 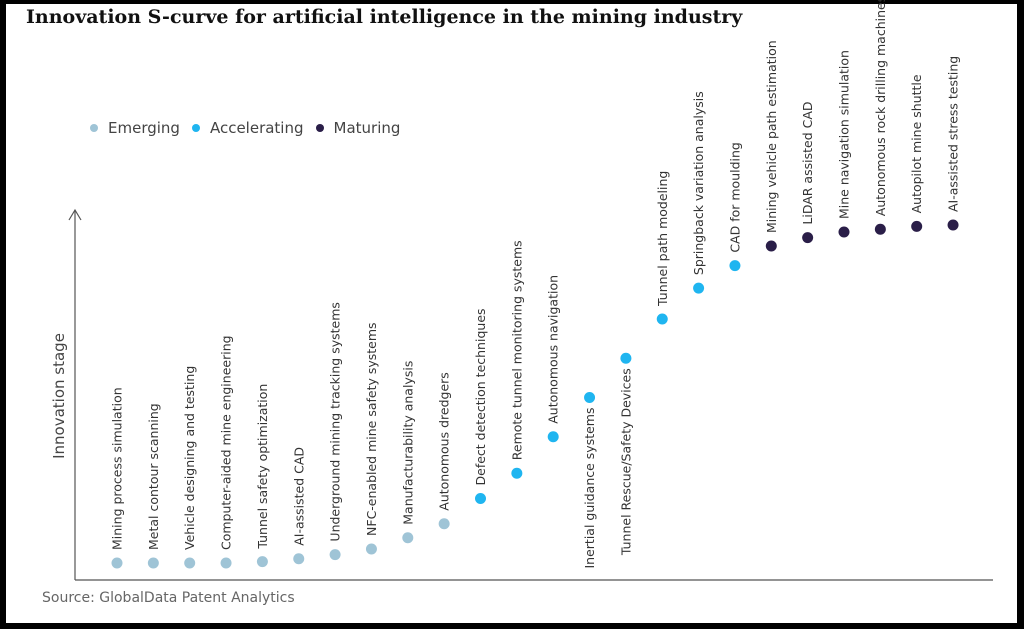 What do you see at coordinates (367, 128) in the screenshot?
I see `legend-label-maturing: Maturing` at bounding box center [367, 128].